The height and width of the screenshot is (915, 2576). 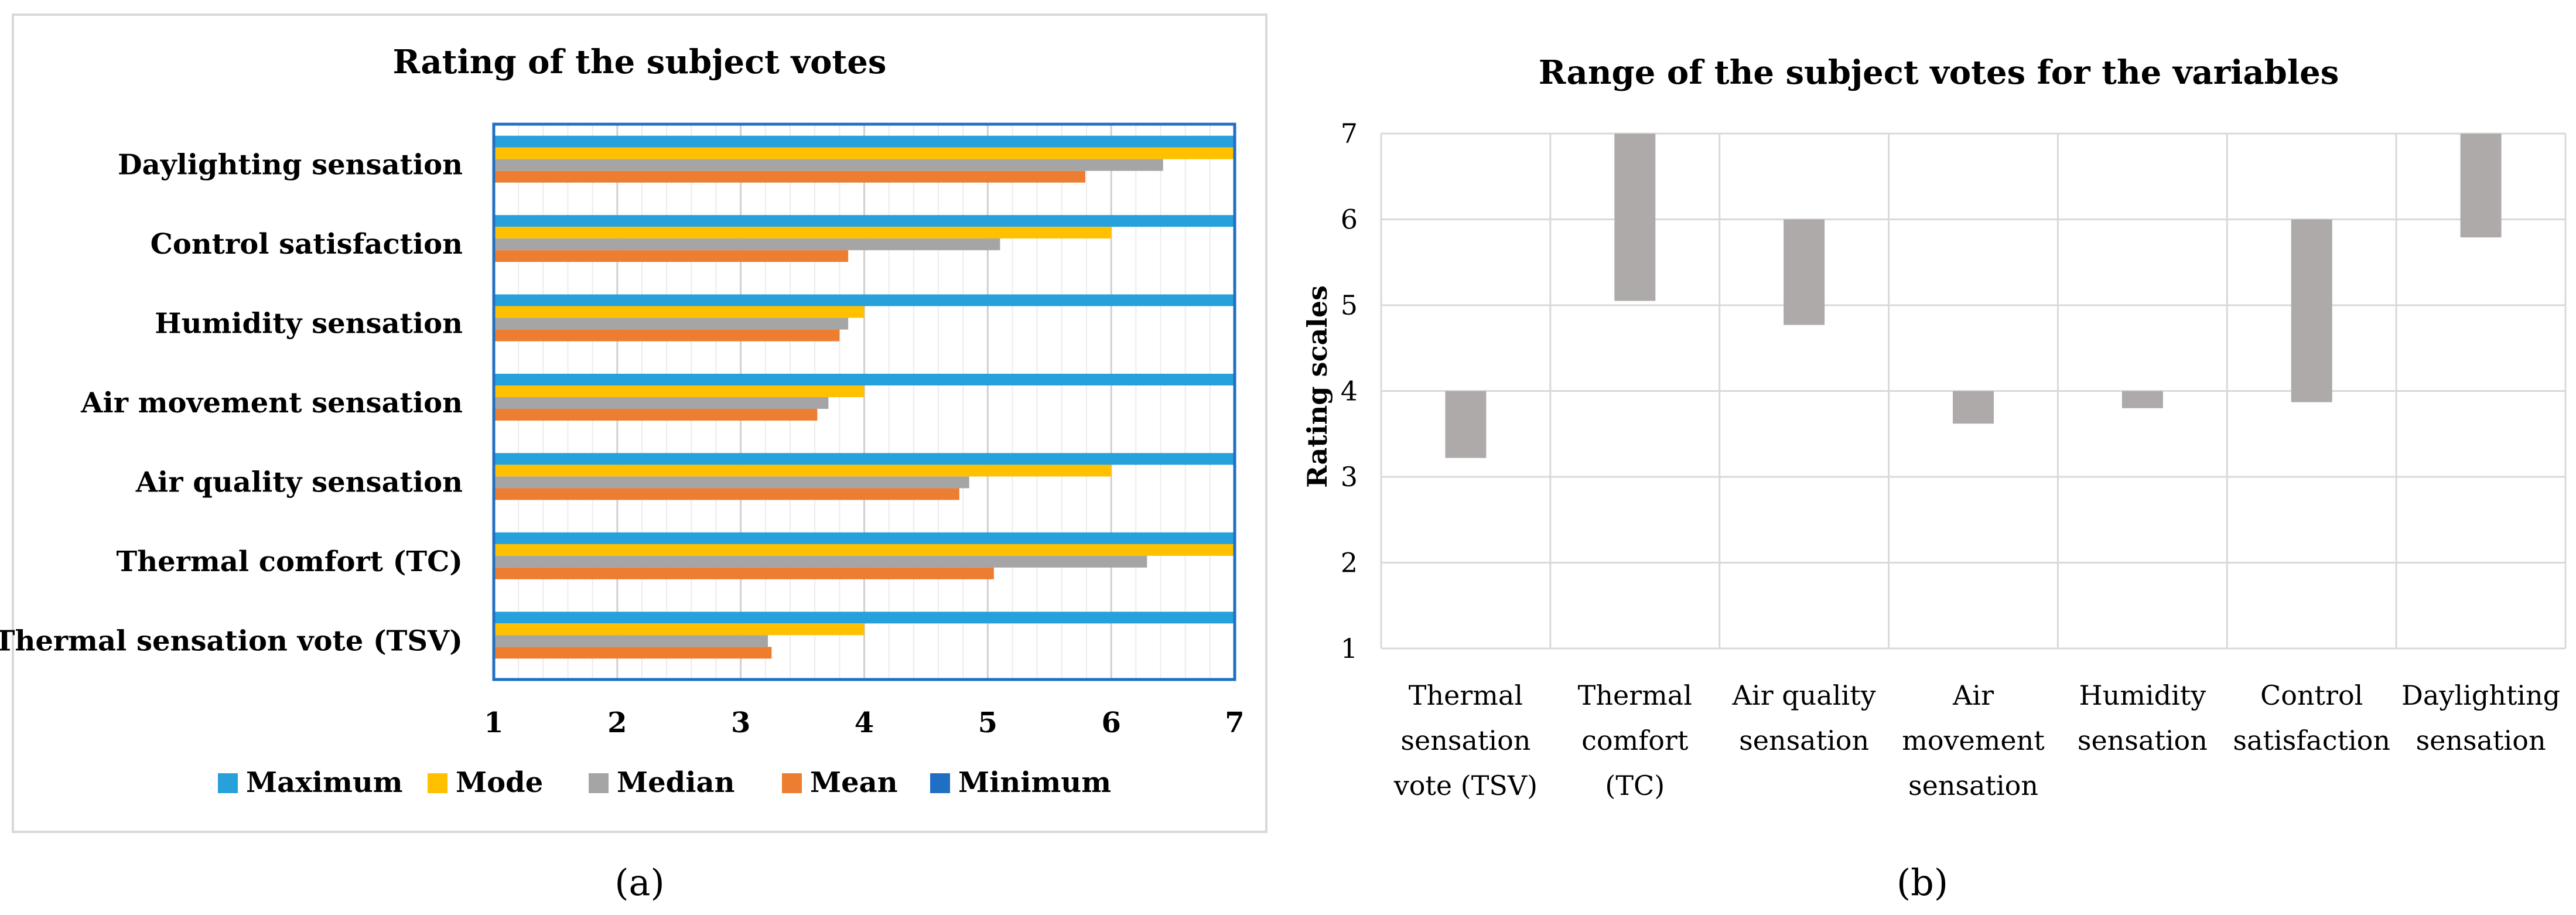 What do you see at coordinates (1317, 386) in the screenshot?
I see `panel-b-y-axis-title: Rating scales` at bounding box center [1317, 386].